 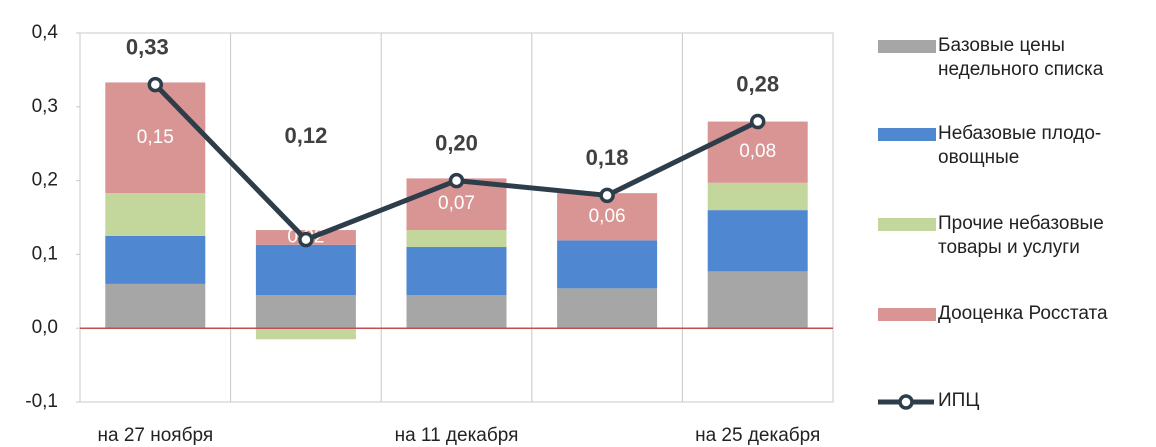 What do you see at coordinates (757, 83) in the screenshot?
I see `line-label: 0,28` at bounding box center [757, 83].